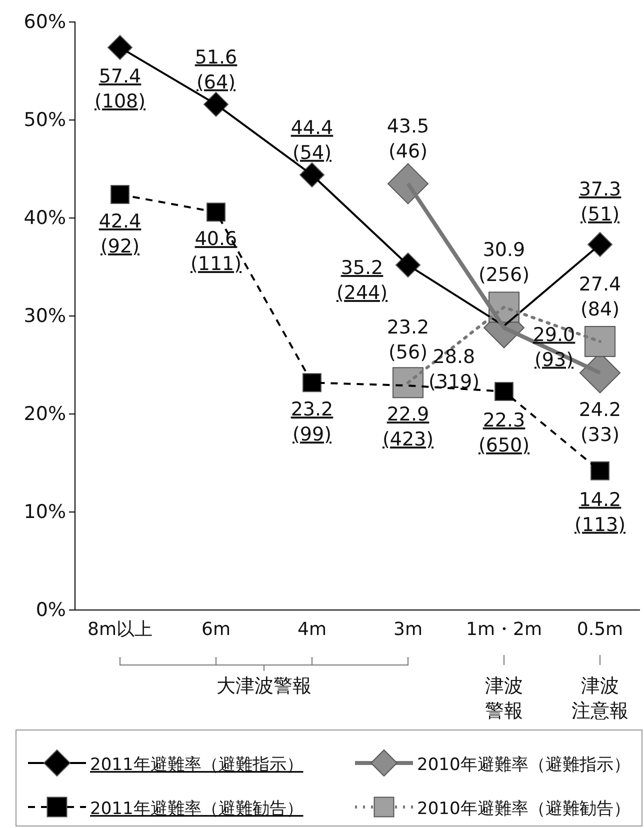  What do you see at coordinates (504, 432) in the screenshot?
I see `data-label: 22.3 (650)` at bounding box center [504, 432].